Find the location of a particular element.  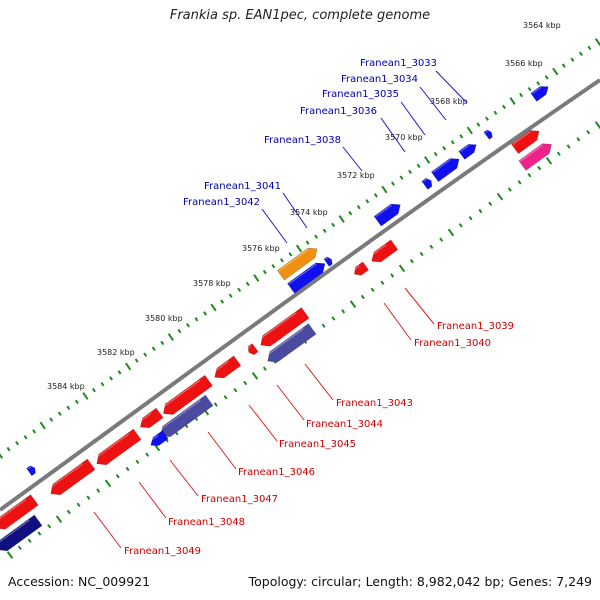

gene-arrow-pink is located at coordinates (536, 155).